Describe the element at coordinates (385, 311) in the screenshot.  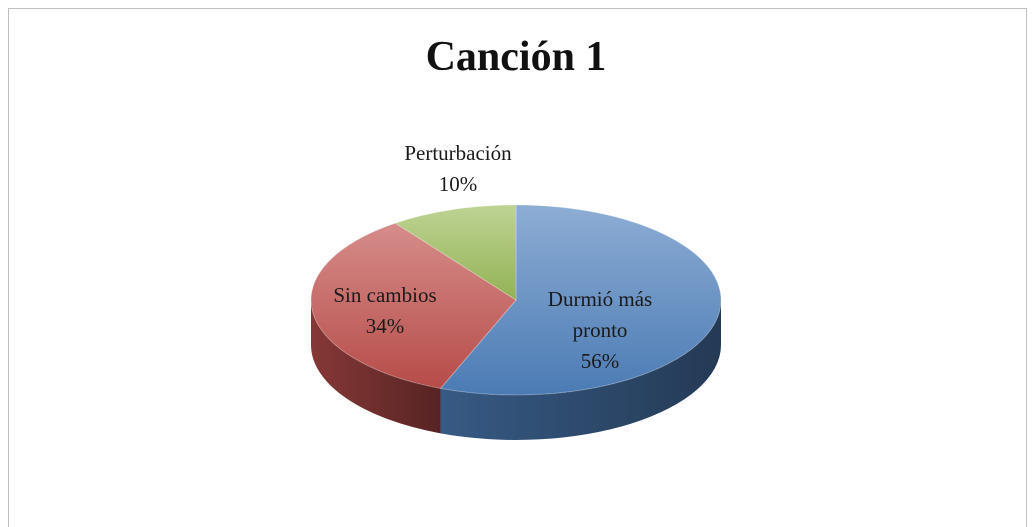
I see `slice-label: Sin cambios 34%` at that location.